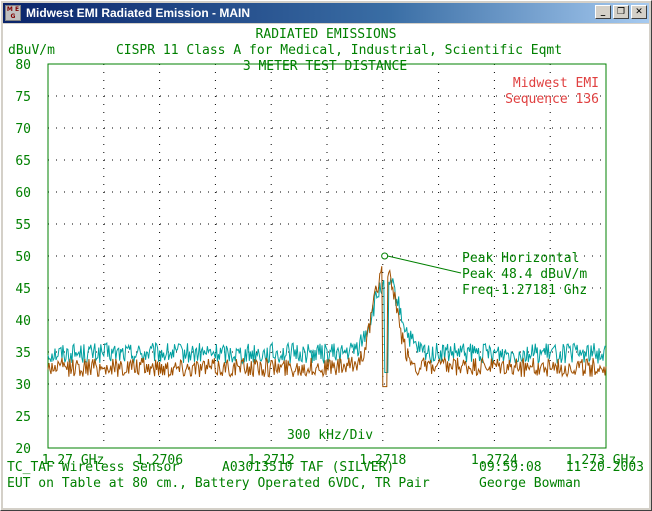  I want to click on operator-name: George Bowman, so click(530, 483).